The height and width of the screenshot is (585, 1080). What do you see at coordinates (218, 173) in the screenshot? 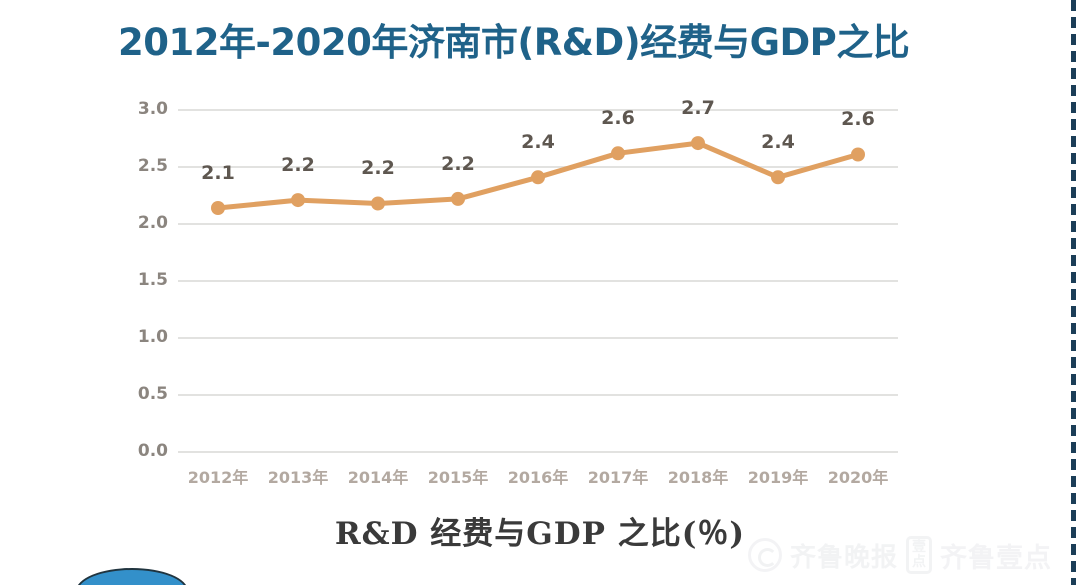
I see `data-point-label: 2.1` at bounding box center [218, 173].